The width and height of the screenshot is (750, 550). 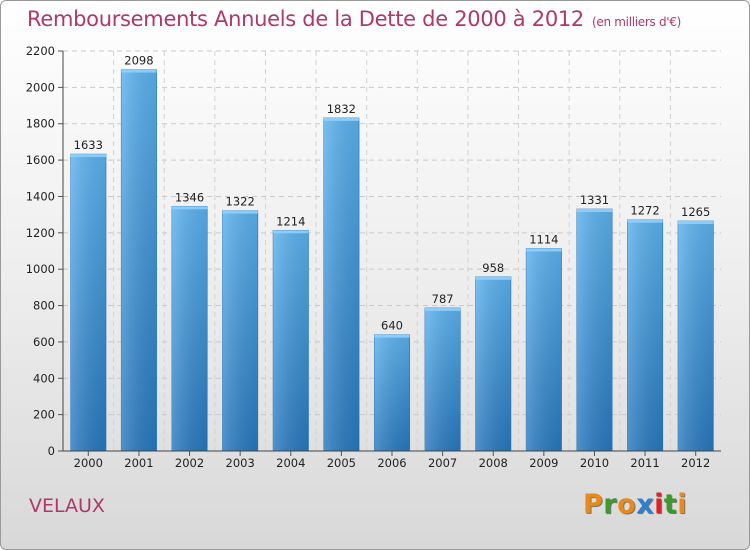 What do you see at coordinates (627, 504) in the screenshot?
I see `brand-letter: o` at bounding box center [627, 504].